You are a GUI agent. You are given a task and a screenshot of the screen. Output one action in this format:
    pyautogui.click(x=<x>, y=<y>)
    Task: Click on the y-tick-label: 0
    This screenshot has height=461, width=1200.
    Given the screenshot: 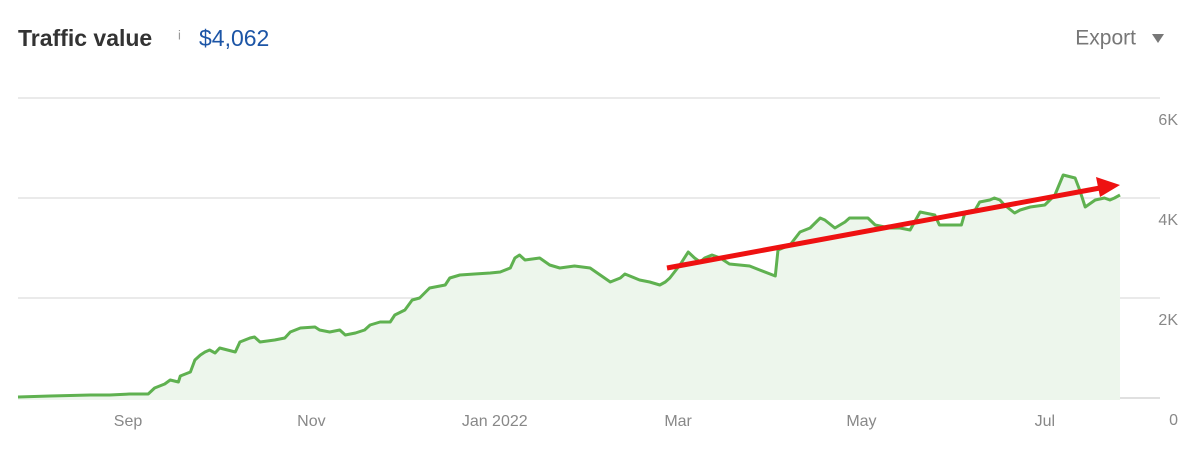 What is the action you would take?
    pyautogui.click(x=1173, y=420)
    